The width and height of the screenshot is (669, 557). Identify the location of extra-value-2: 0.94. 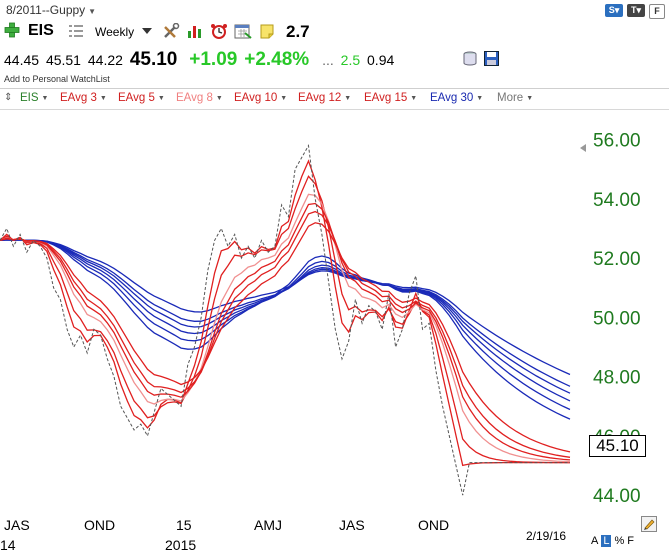
(381, 60).